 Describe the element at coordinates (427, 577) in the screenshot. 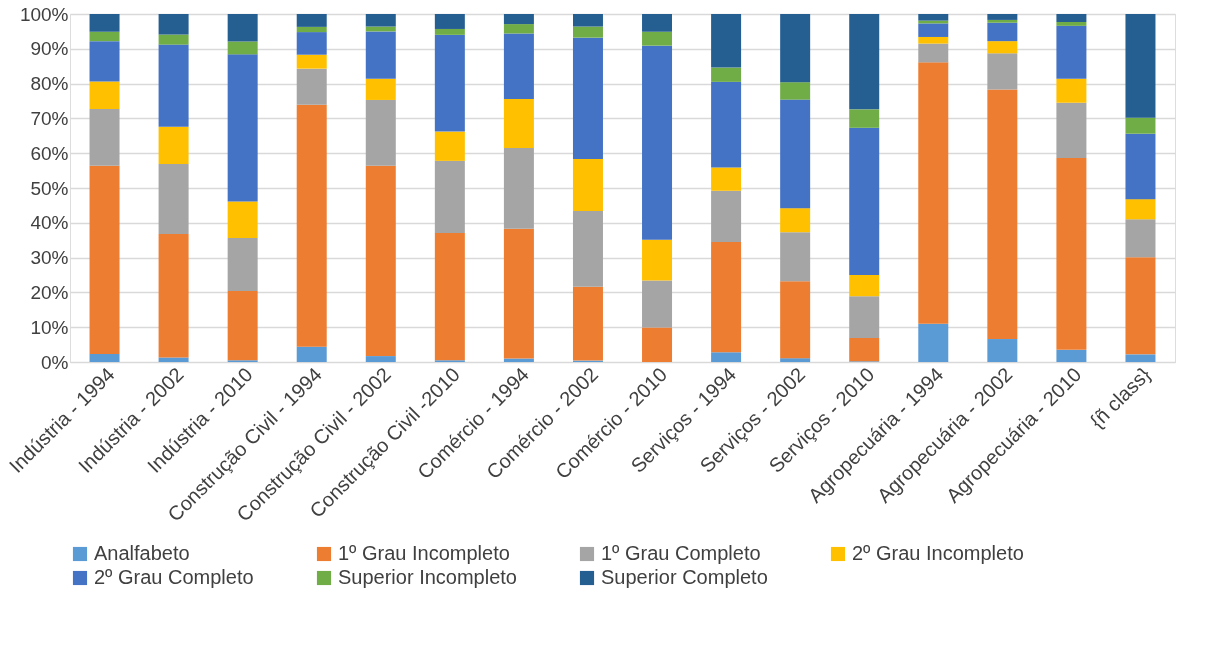

I see `legend-label: Superior Incompleto` at that location.